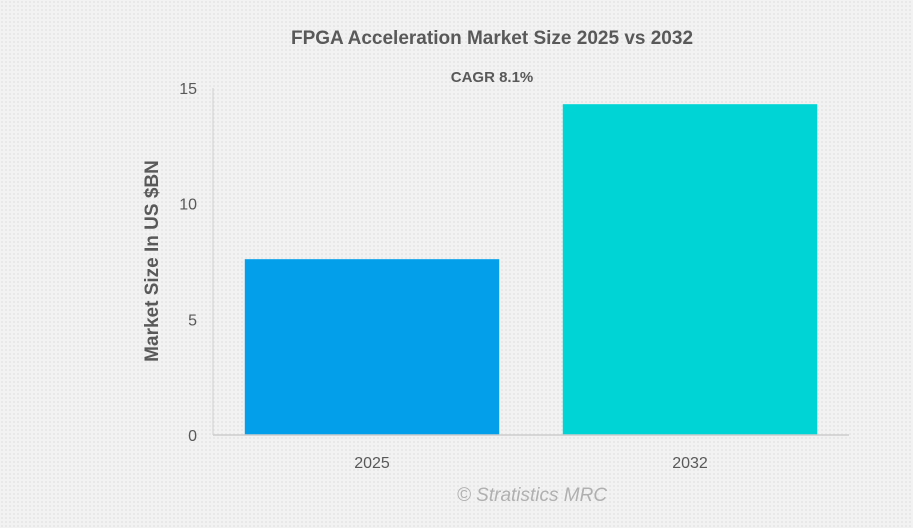  What do you see at coordinates (372, 347) in the screenshot?
I see `bar-2025` at bounding box center [372, 347].